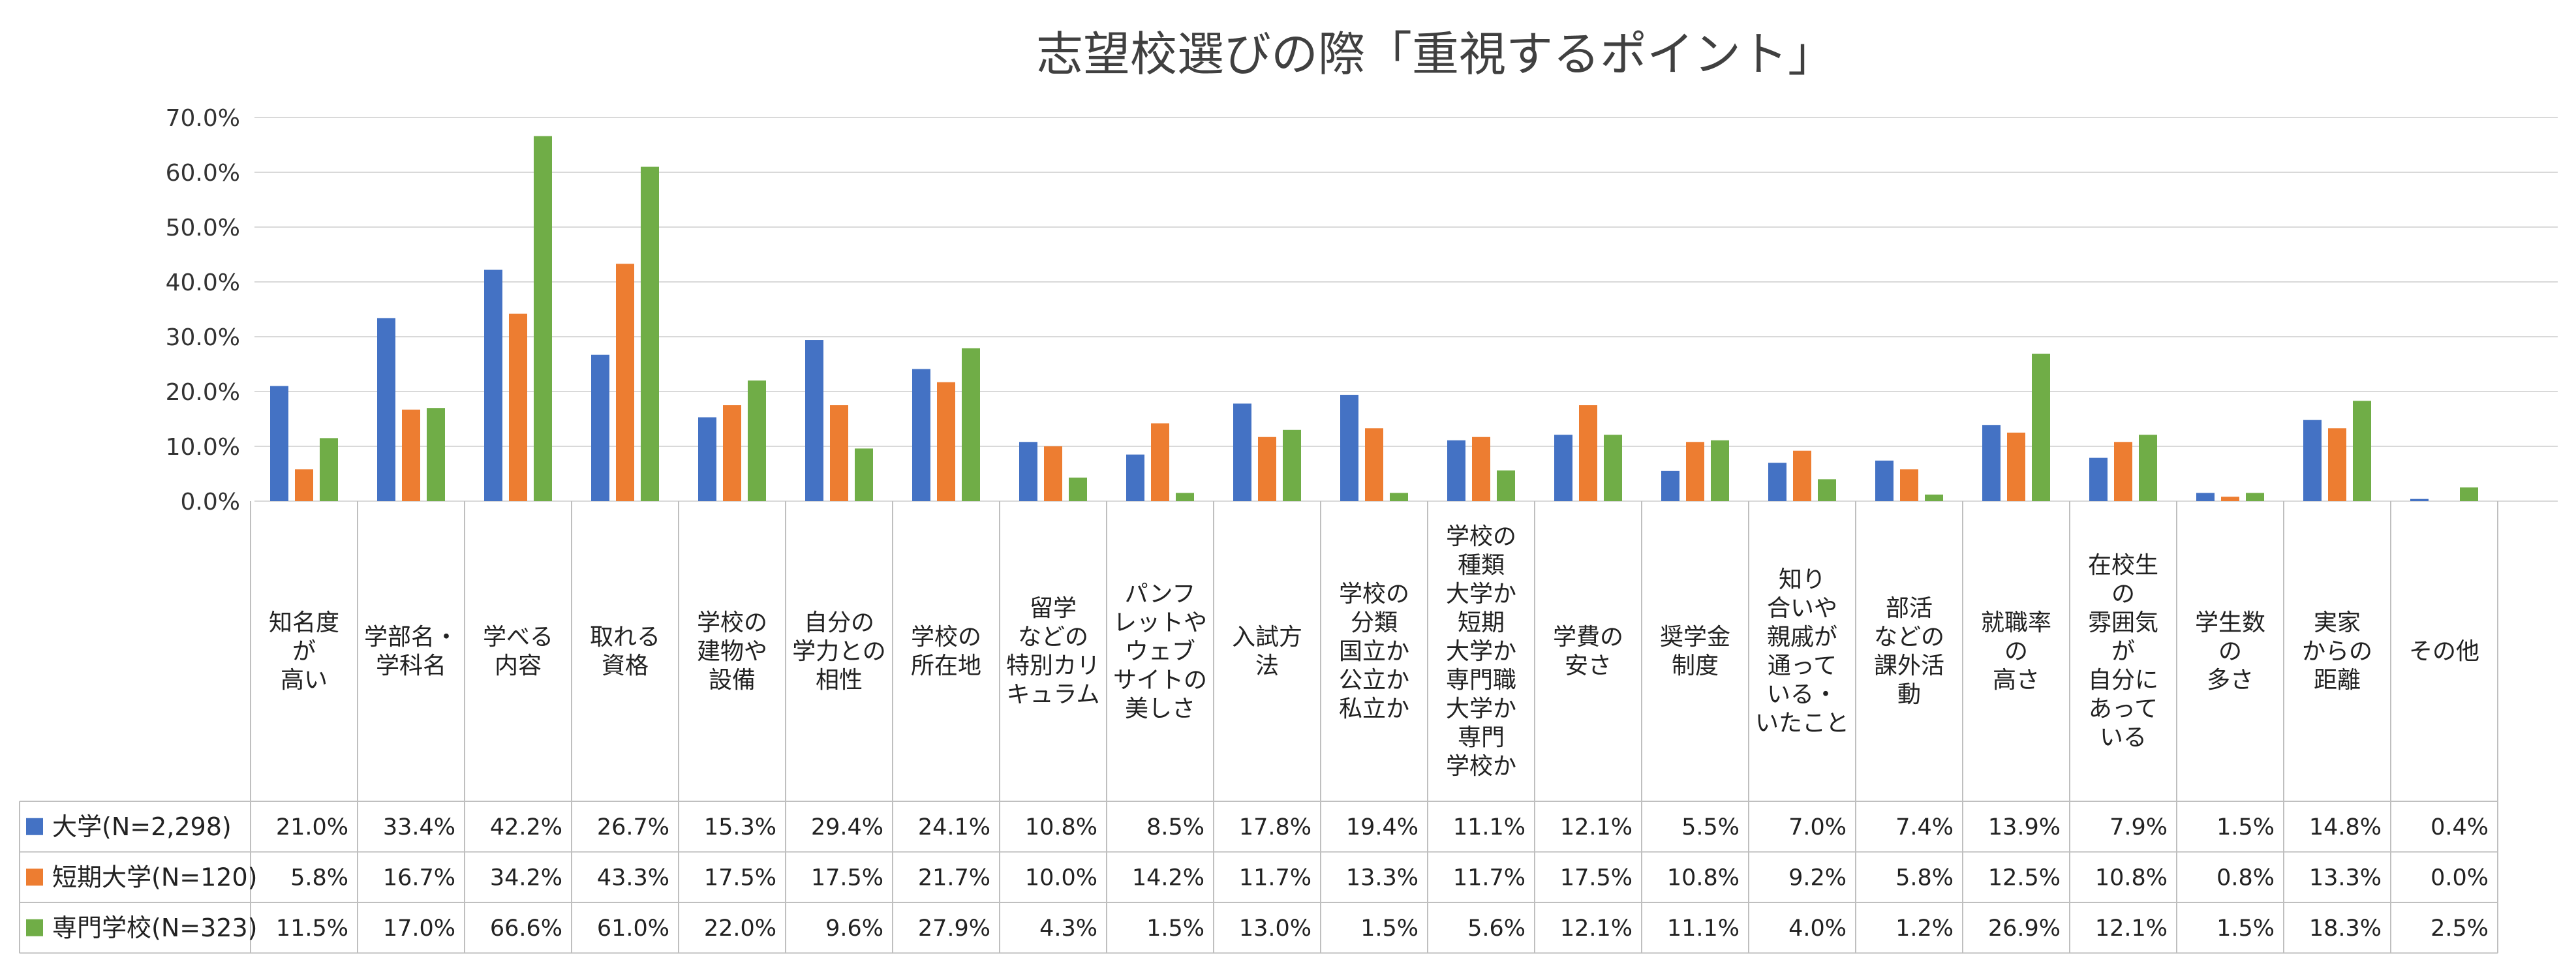 This screenshot has width=2576, height=969. Describe the element at coordinates (154, 928) in the screenshot. I see `series-name: 専門学校(N=323)` at that location.